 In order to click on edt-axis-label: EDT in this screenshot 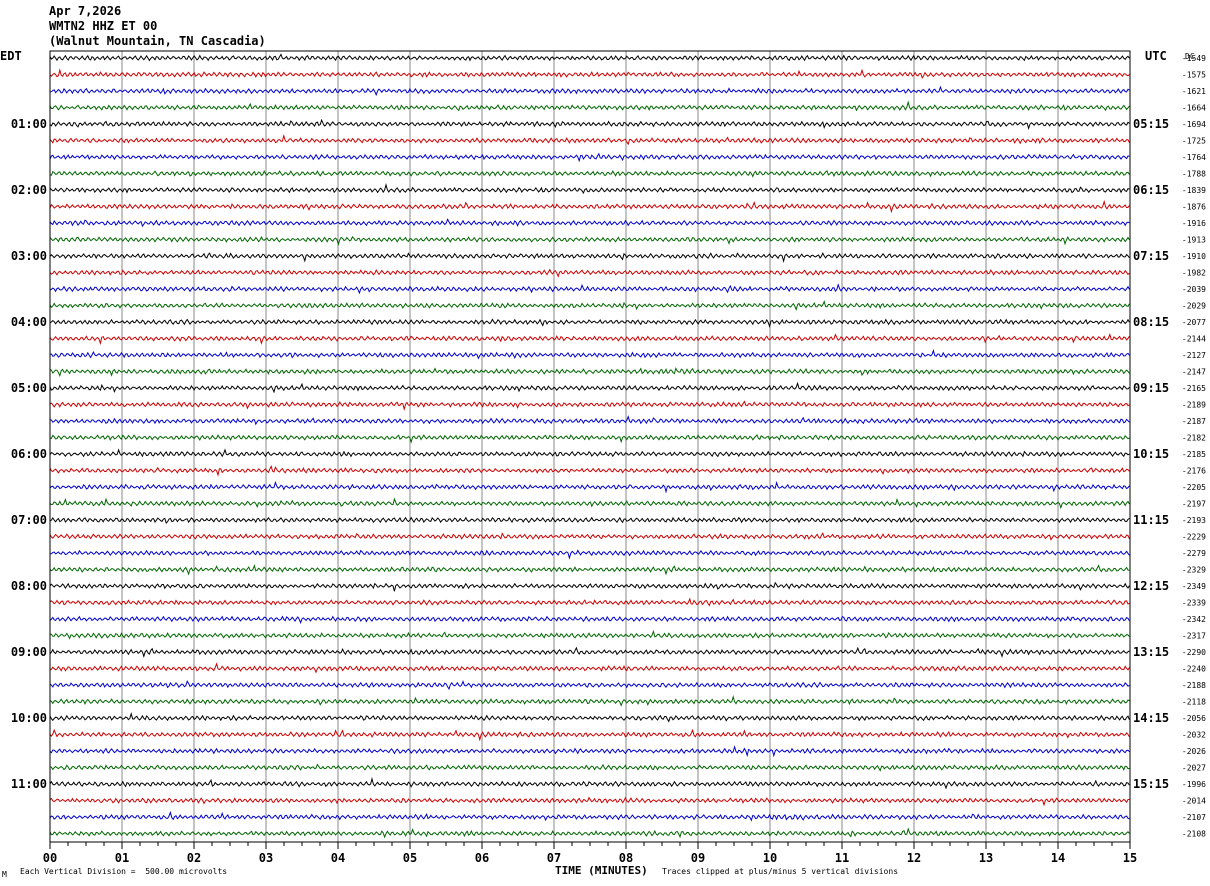, I will do `click(11, 56)`.